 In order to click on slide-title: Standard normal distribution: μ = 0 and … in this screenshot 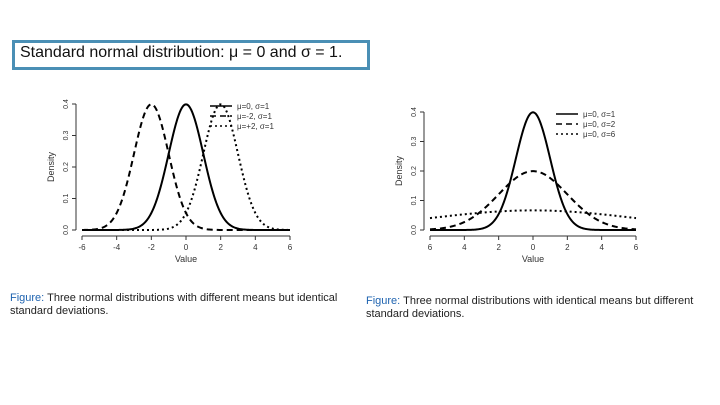, I will do `click(181, 52)`.